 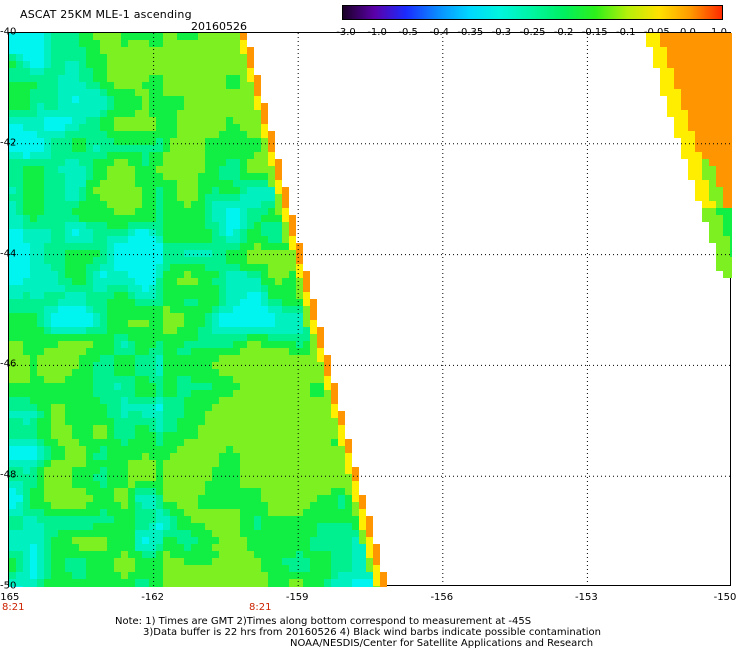 What do you see at coordinates (8, 32) in the screenshot?
I see `latitude-tick-label: -40` at bounding box center [8, 32].